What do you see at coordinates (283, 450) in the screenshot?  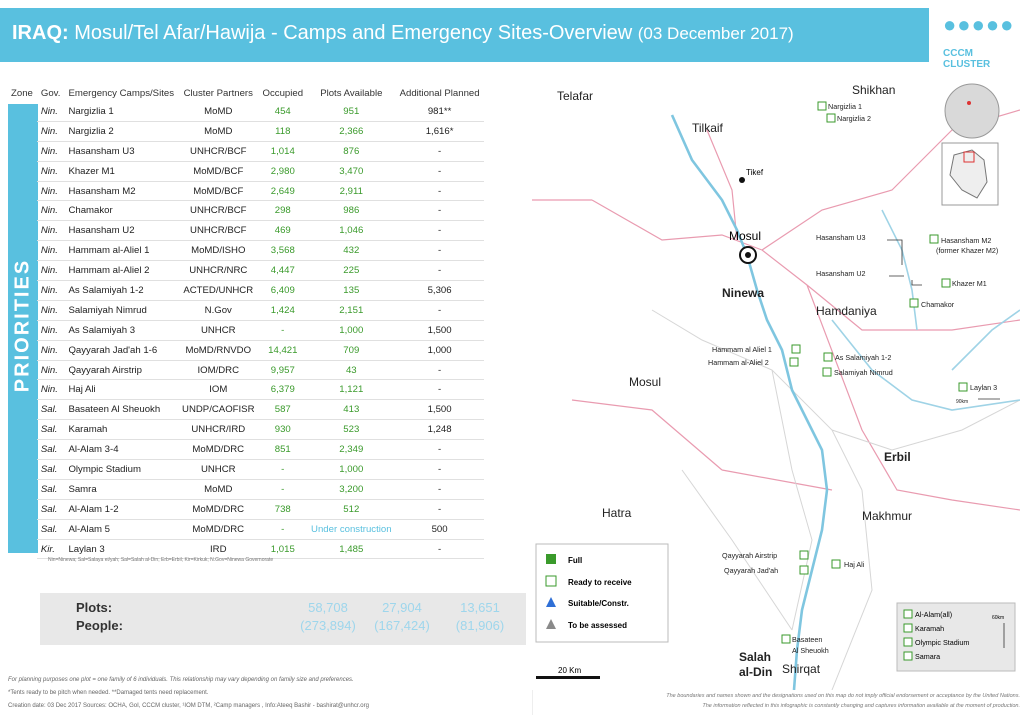 I see `cell-occupied: 851` at bounding box center [283, 450].